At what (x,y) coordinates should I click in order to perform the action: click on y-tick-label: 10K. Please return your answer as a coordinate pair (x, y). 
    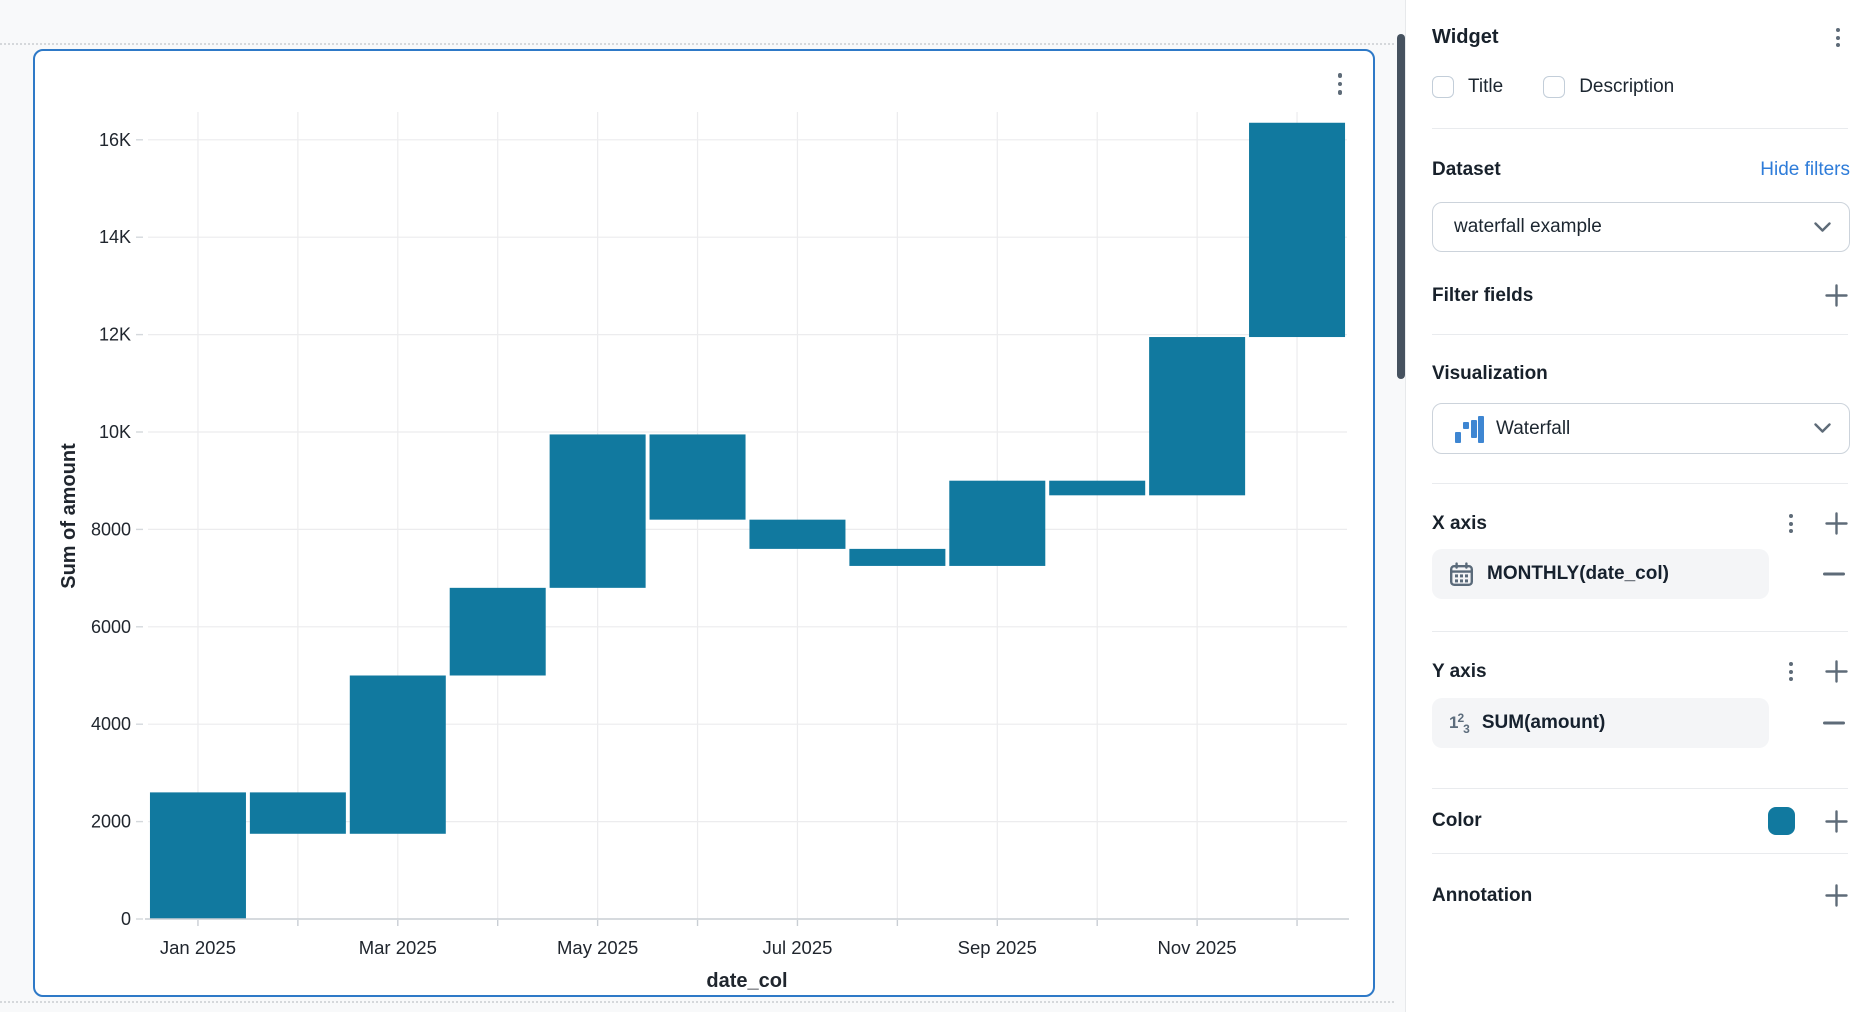
    Looking at the image, I should click on (115, 432).